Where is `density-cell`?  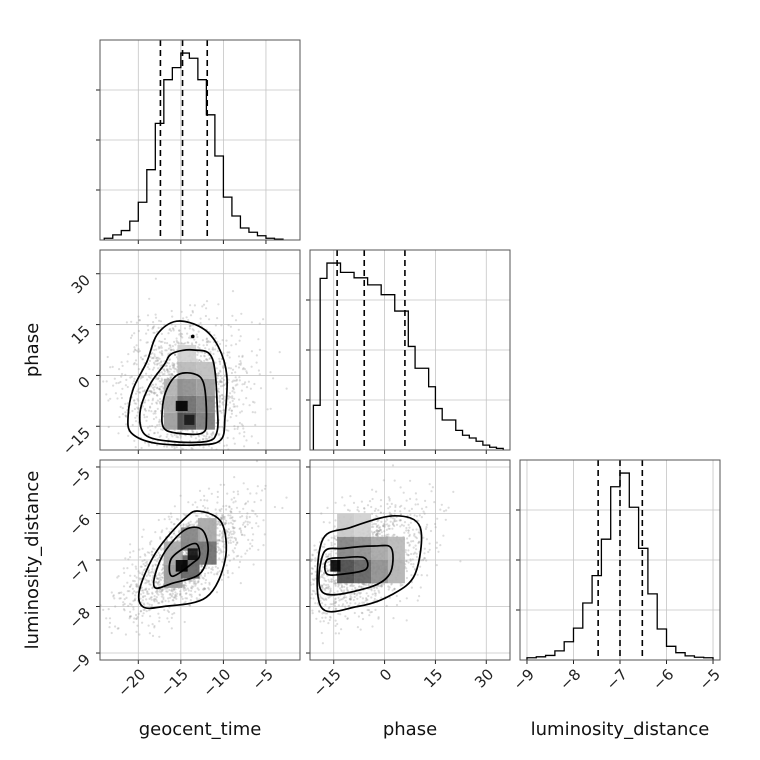 density-cell is located at coordinates (192, 554).